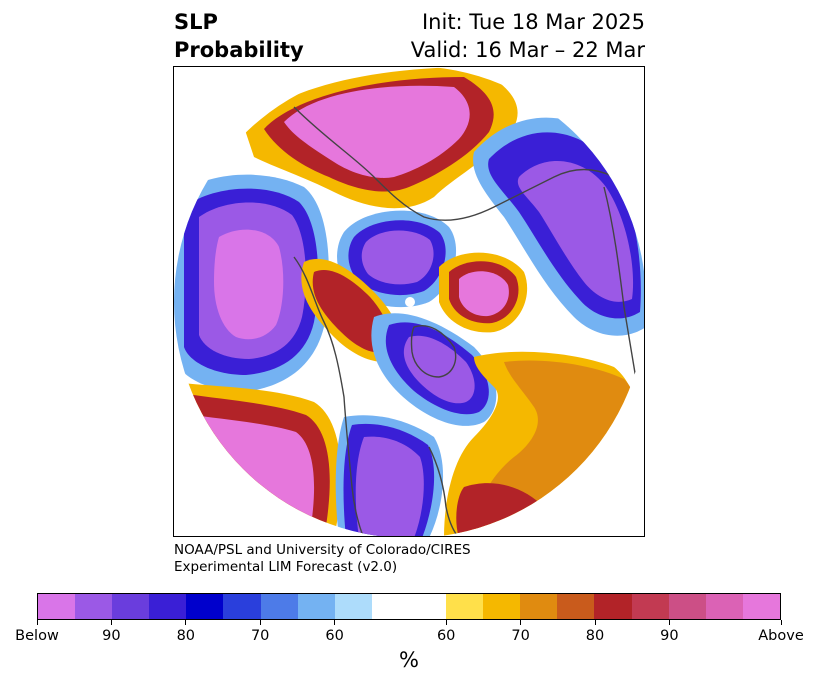  I want to click on coastline-eurasia, so click(454, 163).